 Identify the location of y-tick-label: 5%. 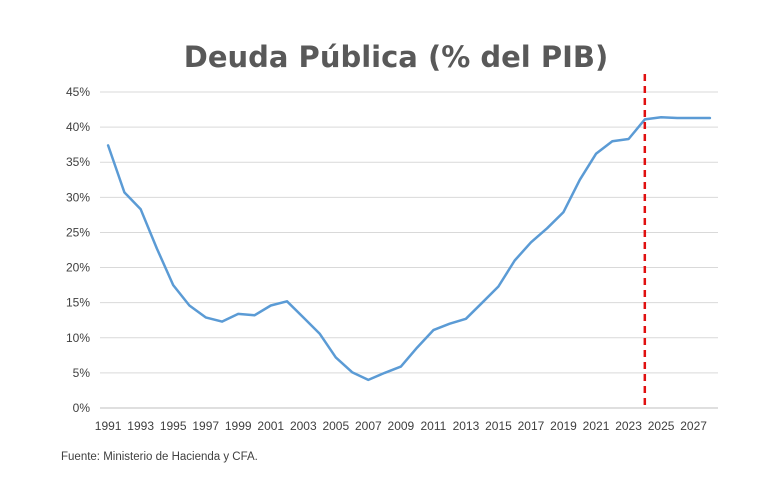
(82, 373).